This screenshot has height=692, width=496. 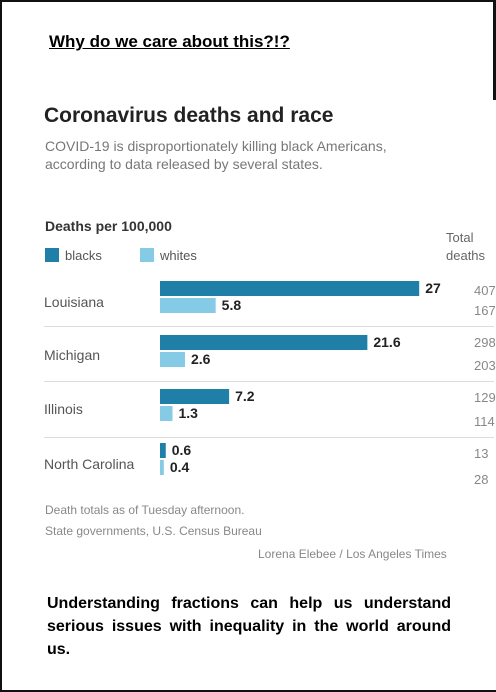 I want to click on legend-item-blacks: blacks, so click(x=73, y=255).